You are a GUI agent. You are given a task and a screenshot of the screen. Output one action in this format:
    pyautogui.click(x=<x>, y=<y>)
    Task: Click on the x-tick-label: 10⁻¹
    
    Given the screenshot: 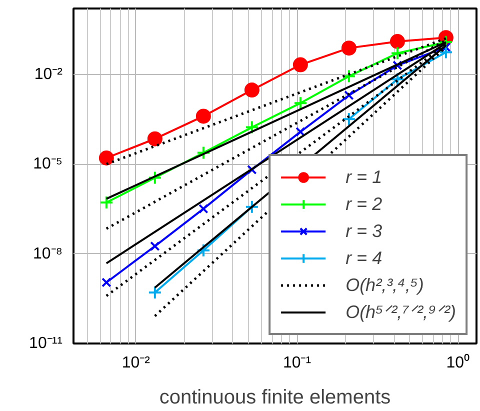 What is the action you would take?
    pyautogui.click(x=297, y=363)
    